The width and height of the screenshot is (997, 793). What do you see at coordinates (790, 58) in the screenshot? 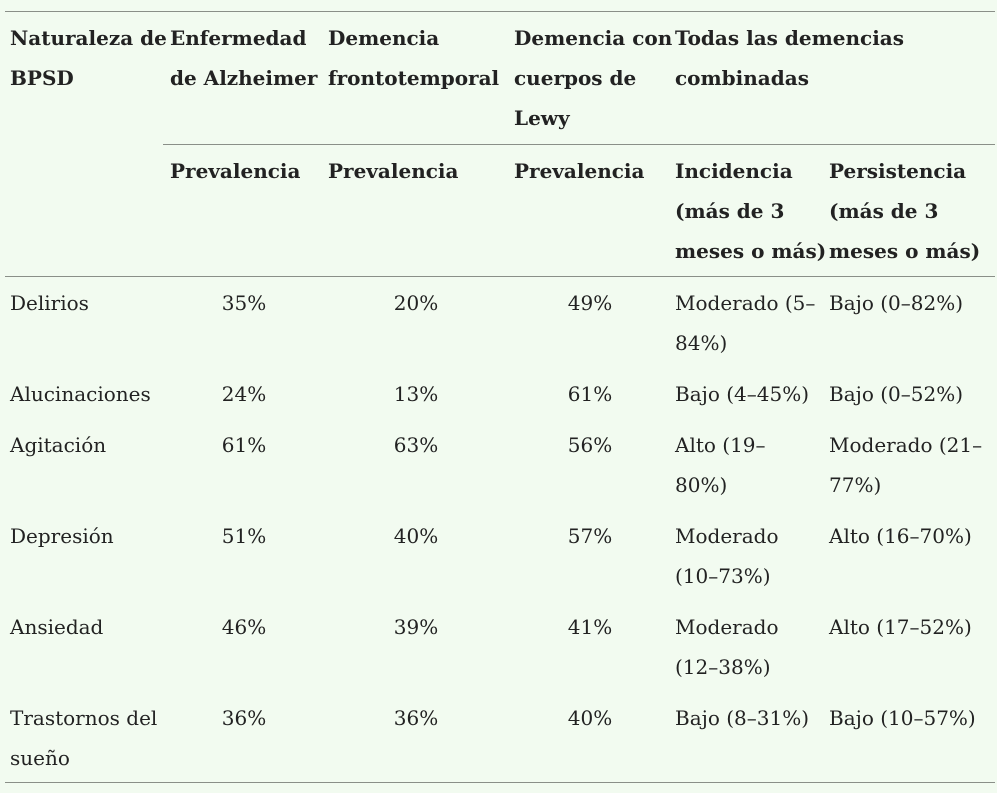
I see `header-todas: Todas las demencias combinadas` at bounding box center [790, 58].